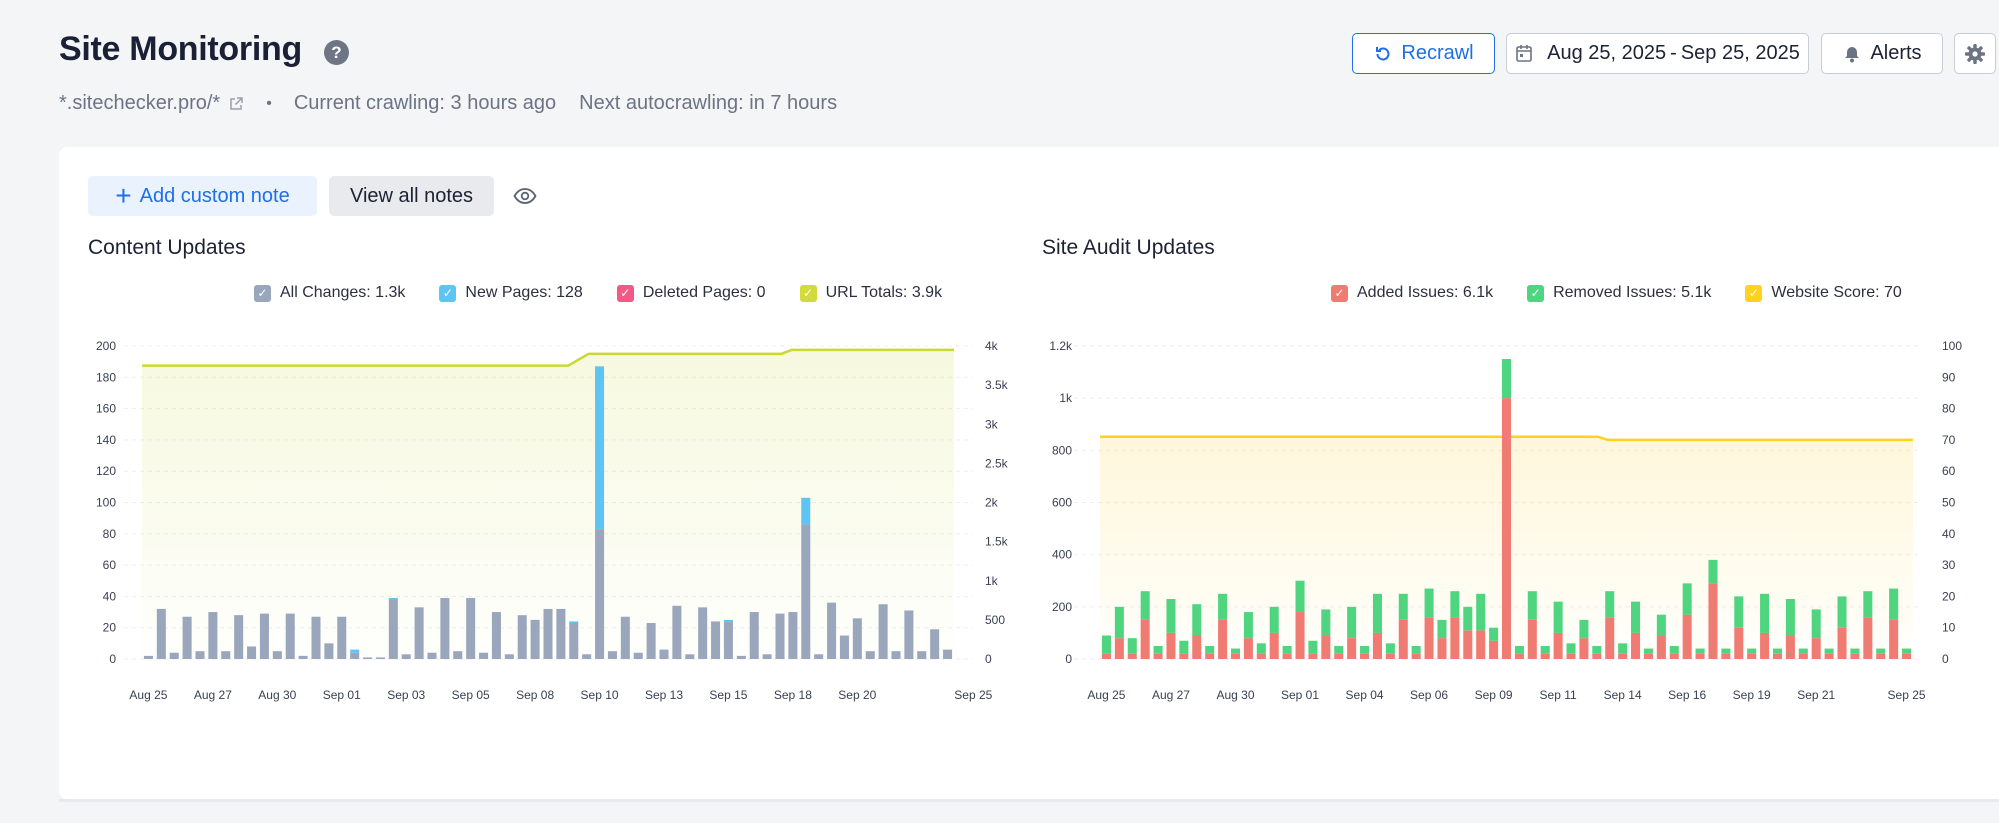 The width and height of the screenshot is (1999, 823). Describe the element at coordinates (1524, 53) in the screenshot. I see `calendar-icon` at that location.